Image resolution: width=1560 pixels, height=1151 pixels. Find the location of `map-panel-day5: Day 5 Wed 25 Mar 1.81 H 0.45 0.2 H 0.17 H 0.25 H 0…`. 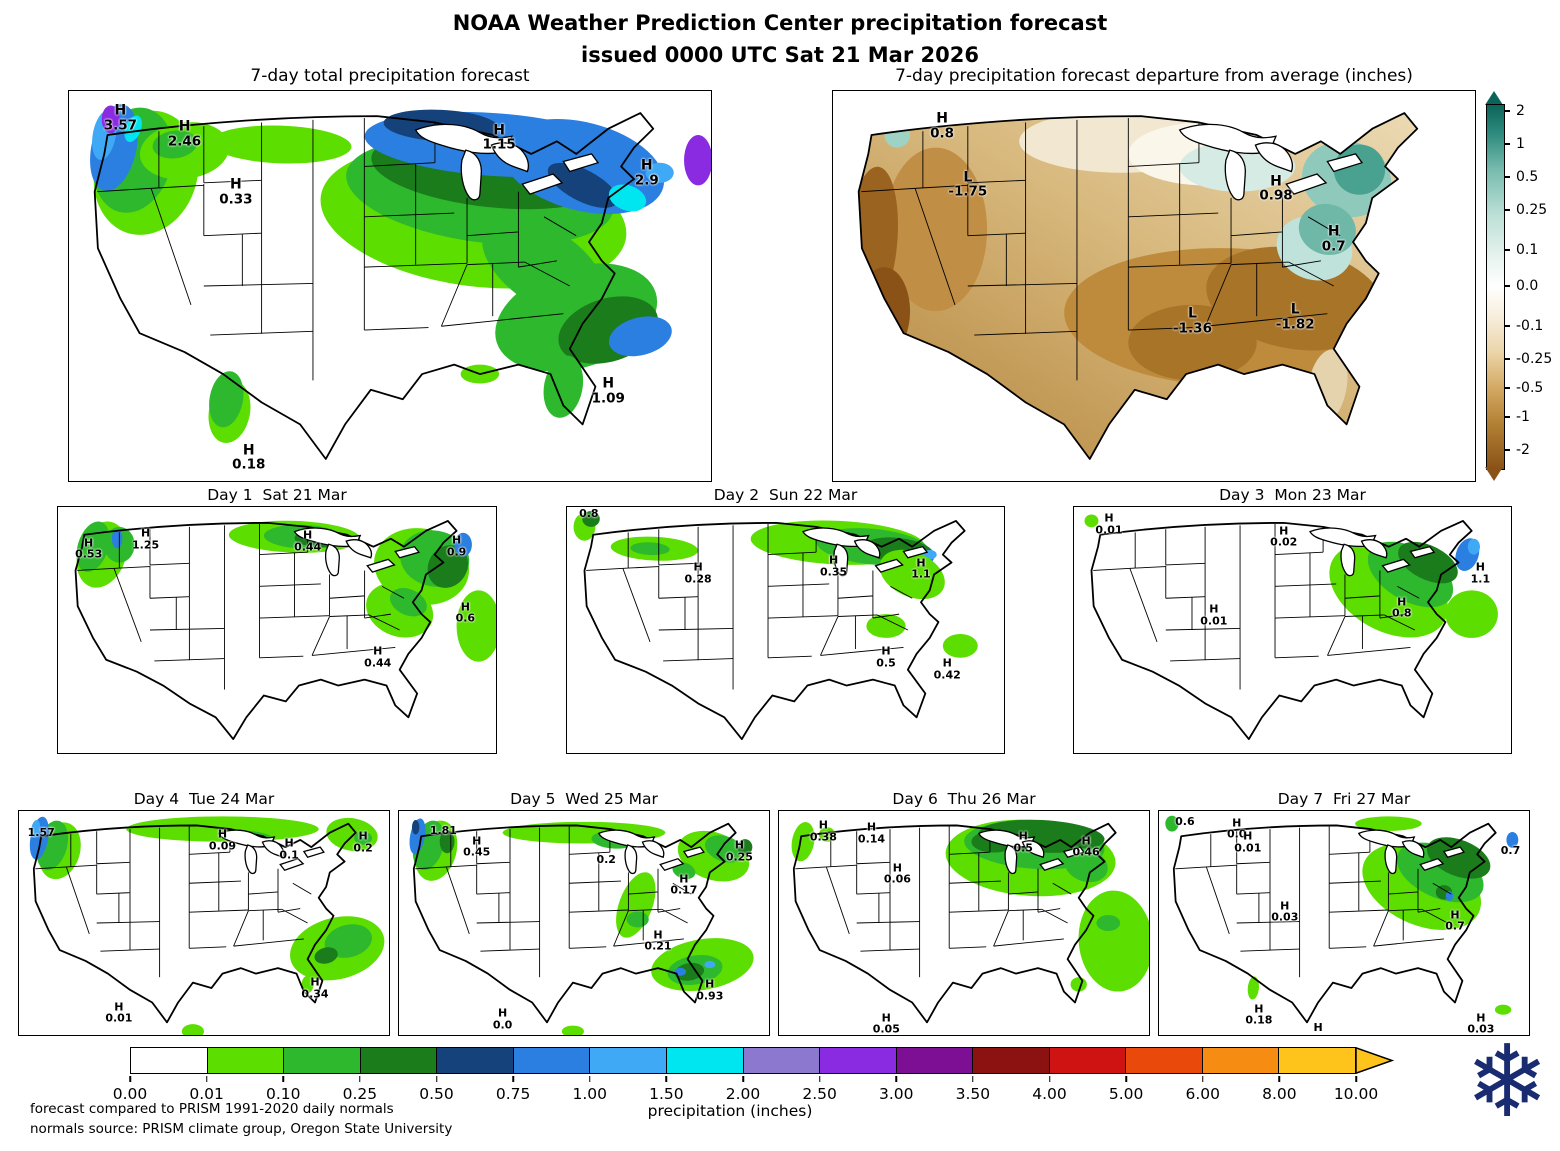

map-panel-day5: Day 5 Wed 25 Mar 1.81 H 0.45 0.2 H 0.17 H 0.25 H 0… is located at coordinates (584, 913).